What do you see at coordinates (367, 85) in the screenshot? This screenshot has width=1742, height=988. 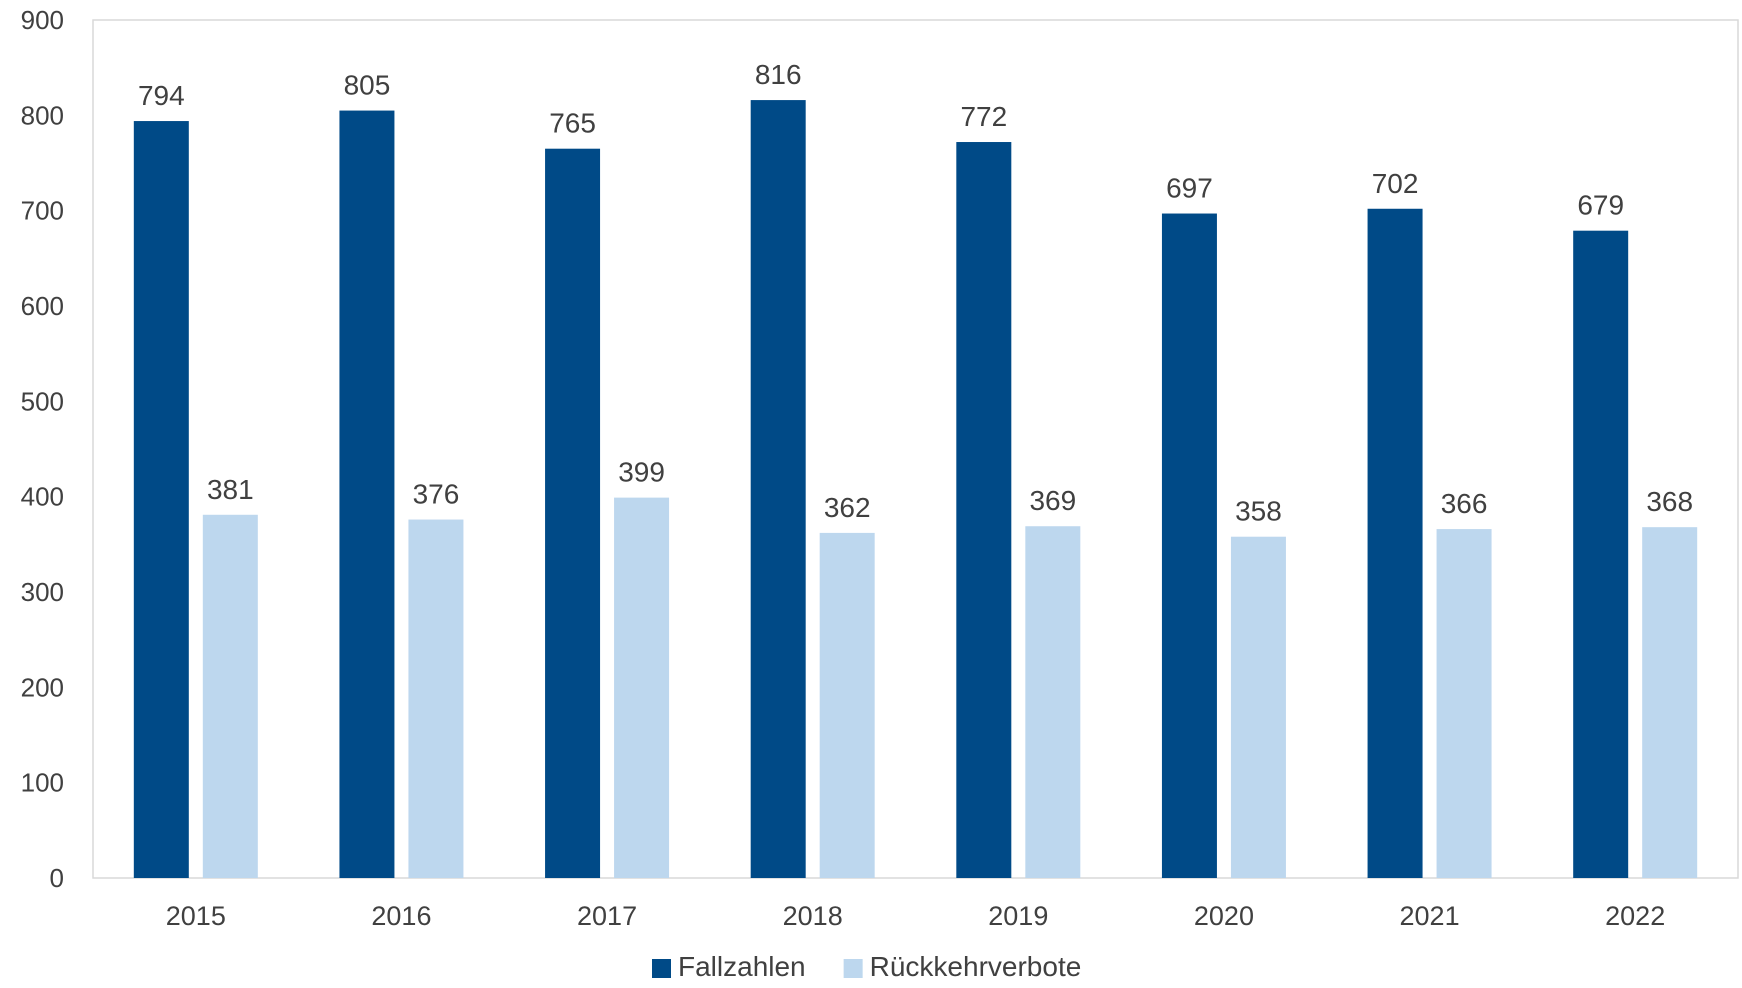 I see `data-label: 805` at bounding box center [367, 85].